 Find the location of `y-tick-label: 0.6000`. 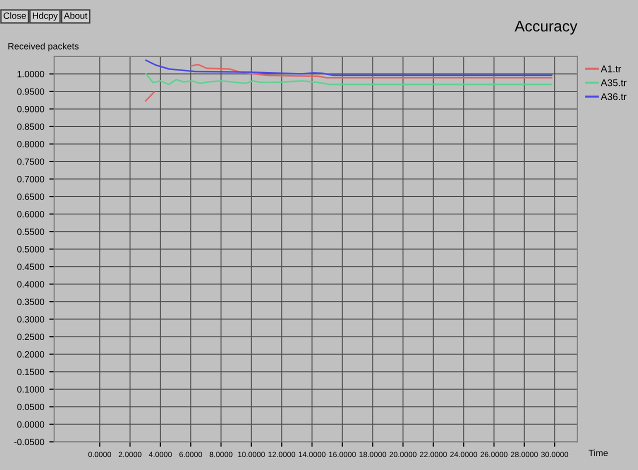

y-tick-label: 0.6000 is located at coordinates (30, 214).